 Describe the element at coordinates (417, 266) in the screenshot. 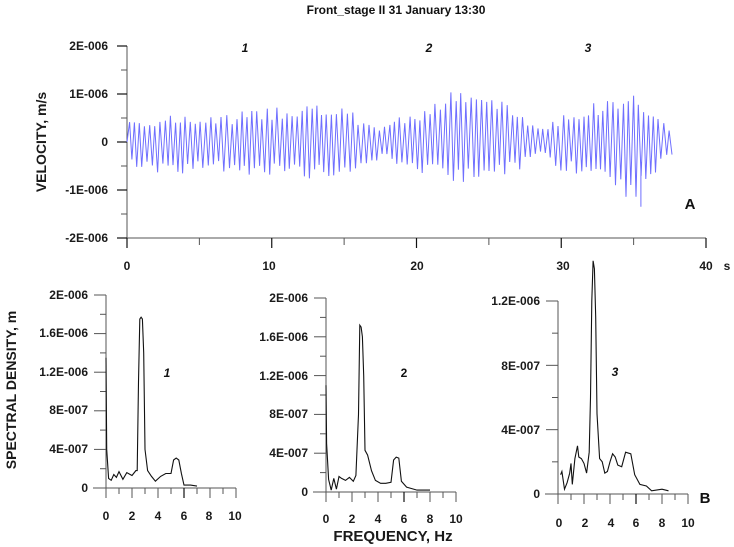

I see `xtick-label: 20` at that location.